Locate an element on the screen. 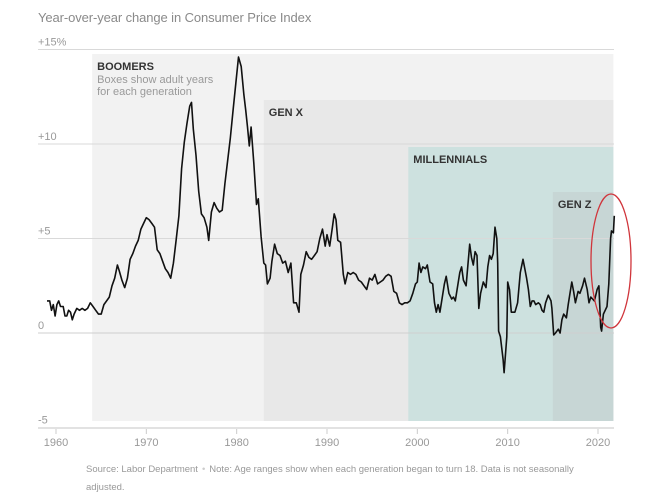  annotations is located at coordinates (611, 261).